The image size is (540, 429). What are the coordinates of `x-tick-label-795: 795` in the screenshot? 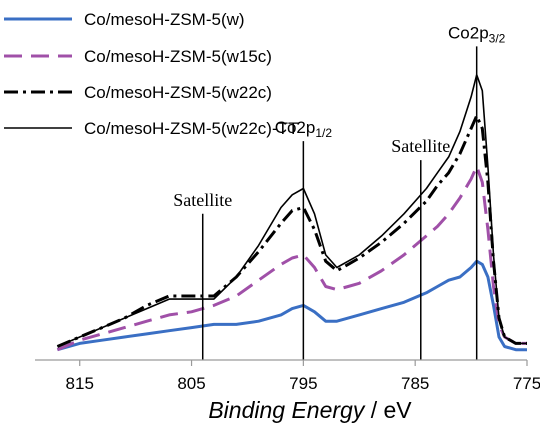 It's located at (303, 383).